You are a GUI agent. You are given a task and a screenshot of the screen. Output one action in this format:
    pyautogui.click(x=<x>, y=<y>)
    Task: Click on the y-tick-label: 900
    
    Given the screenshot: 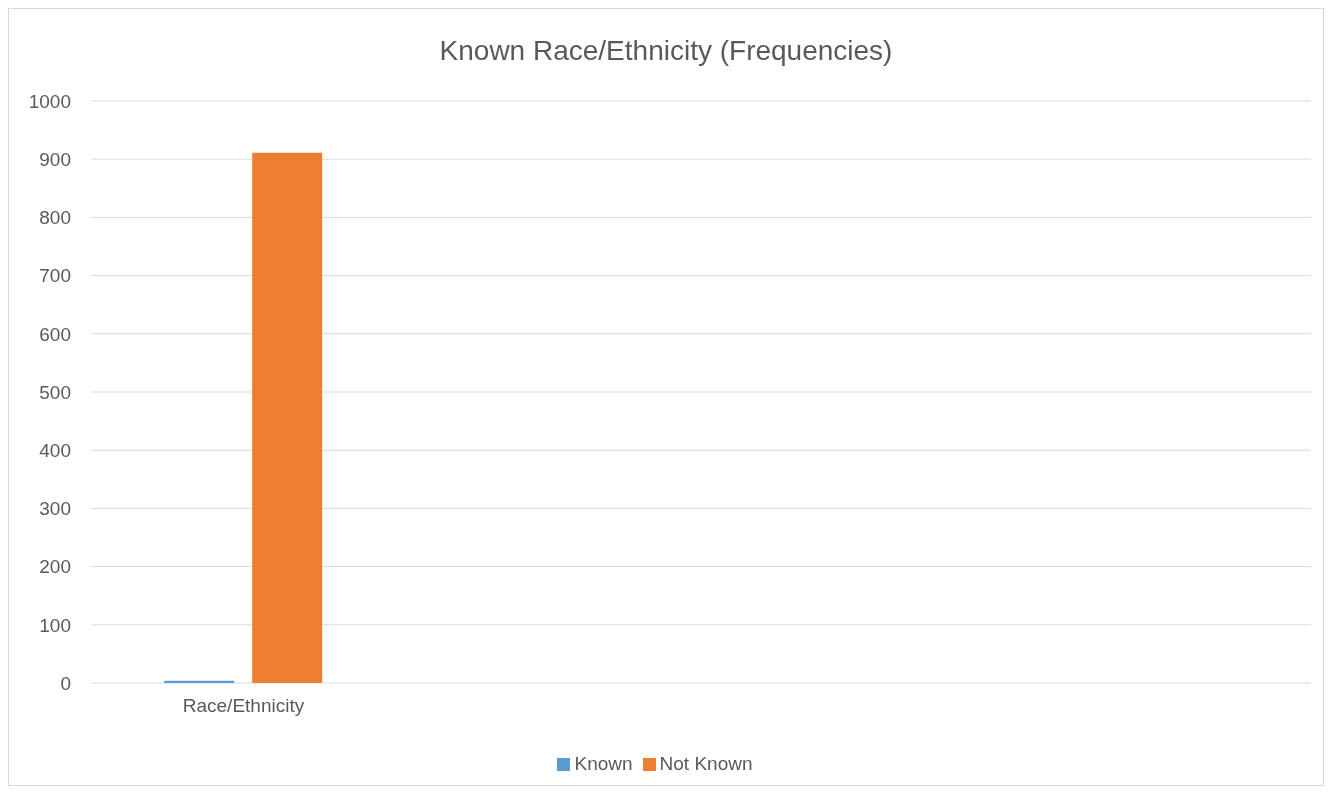 What is the action you would take?
    pyautogui.click(x=55, y=159)
    